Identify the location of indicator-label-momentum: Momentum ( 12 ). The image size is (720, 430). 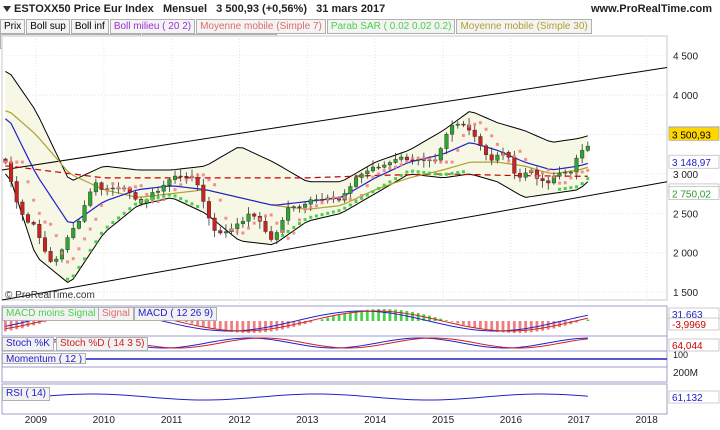
(44, 358).